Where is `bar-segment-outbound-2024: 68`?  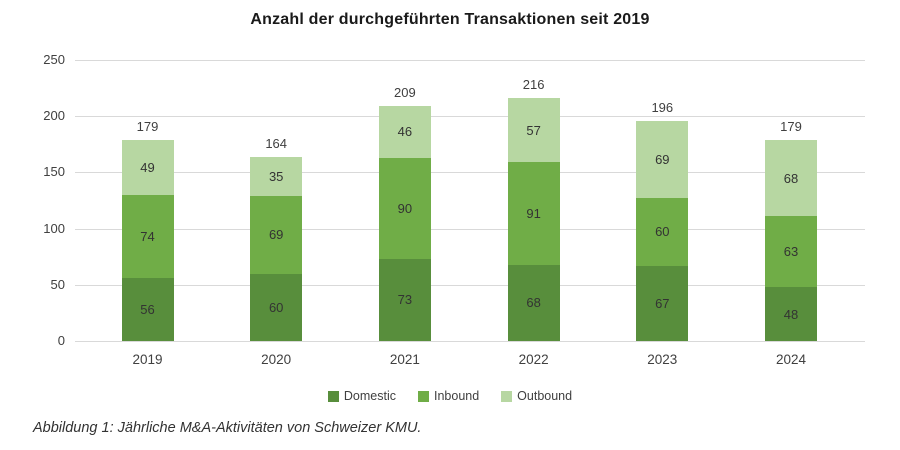 bar-segment-outbound-2024: 68 is located at coordinates (791, 178).